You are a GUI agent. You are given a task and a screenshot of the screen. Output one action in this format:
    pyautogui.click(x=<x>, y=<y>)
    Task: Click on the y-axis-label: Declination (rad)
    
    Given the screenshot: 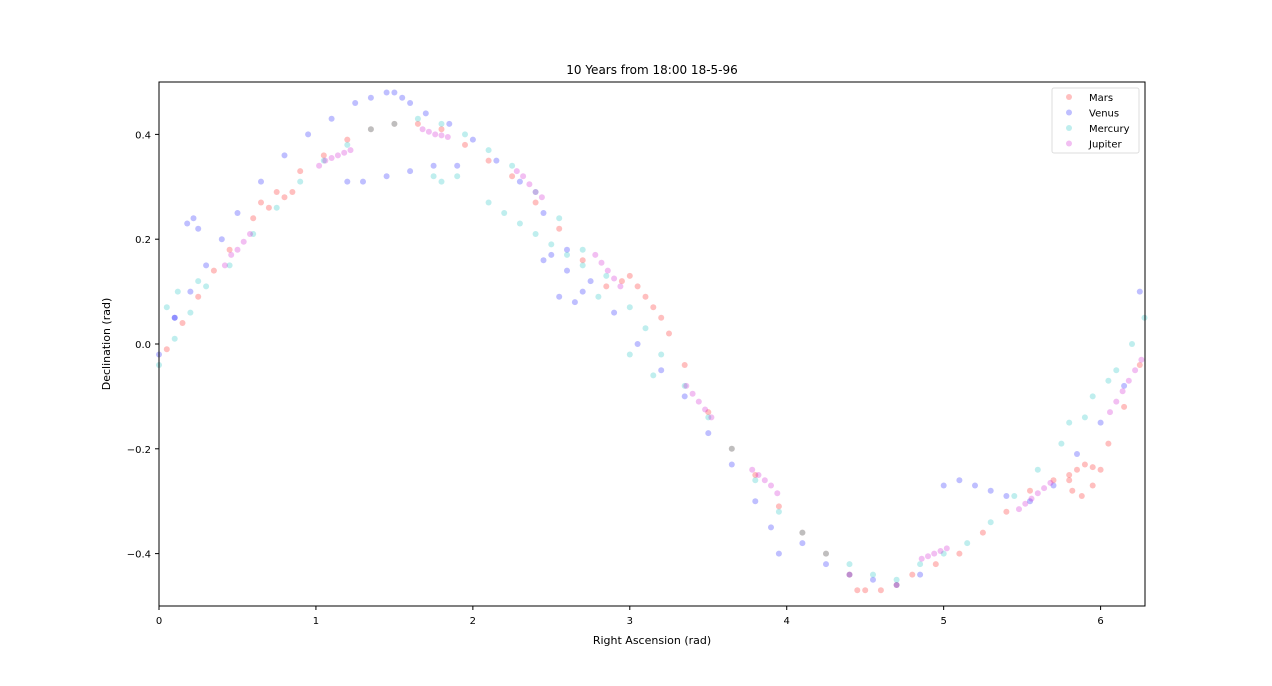 What is the action you would take?
    pyautogui.click(x=106, y=344)
    